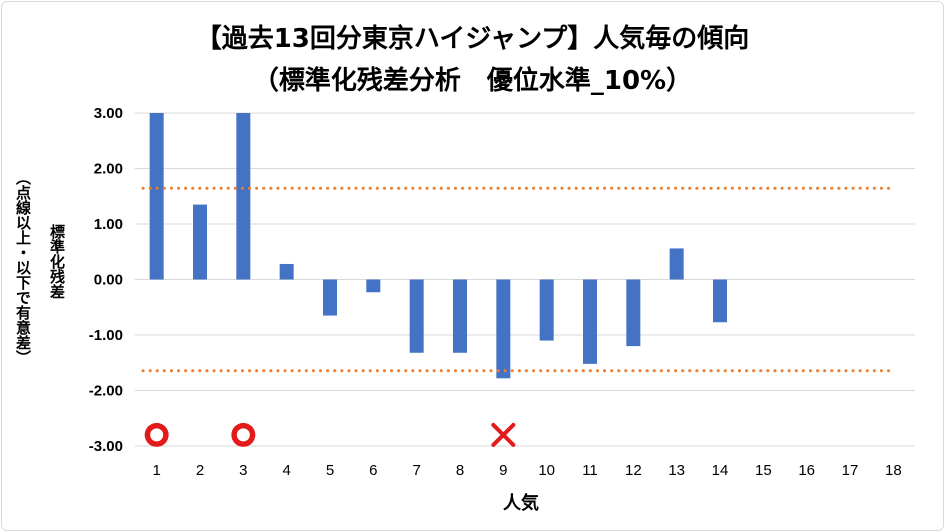 The image size is (945, 532). I want to click on y-tick-label: 1.00, so click(108, 224).